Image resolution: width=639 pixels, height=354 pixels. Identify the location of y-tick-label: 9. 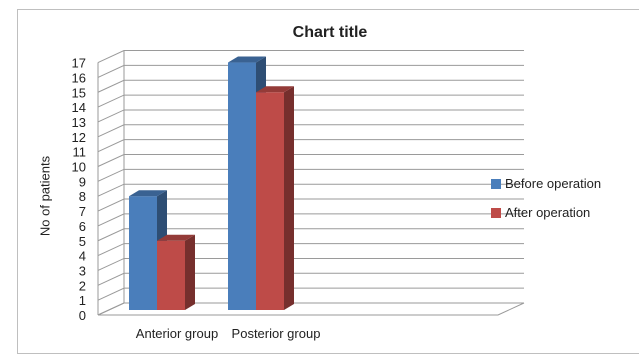
(82, 181).